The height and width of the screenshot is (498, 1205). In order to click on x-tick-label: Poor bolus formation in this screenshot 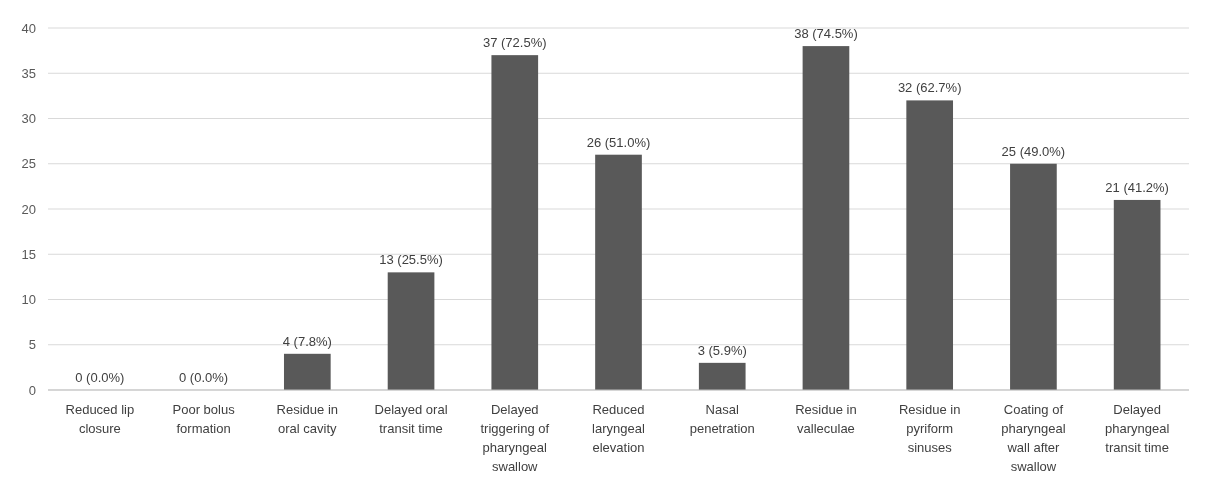, I will do `click(204, 419)`.